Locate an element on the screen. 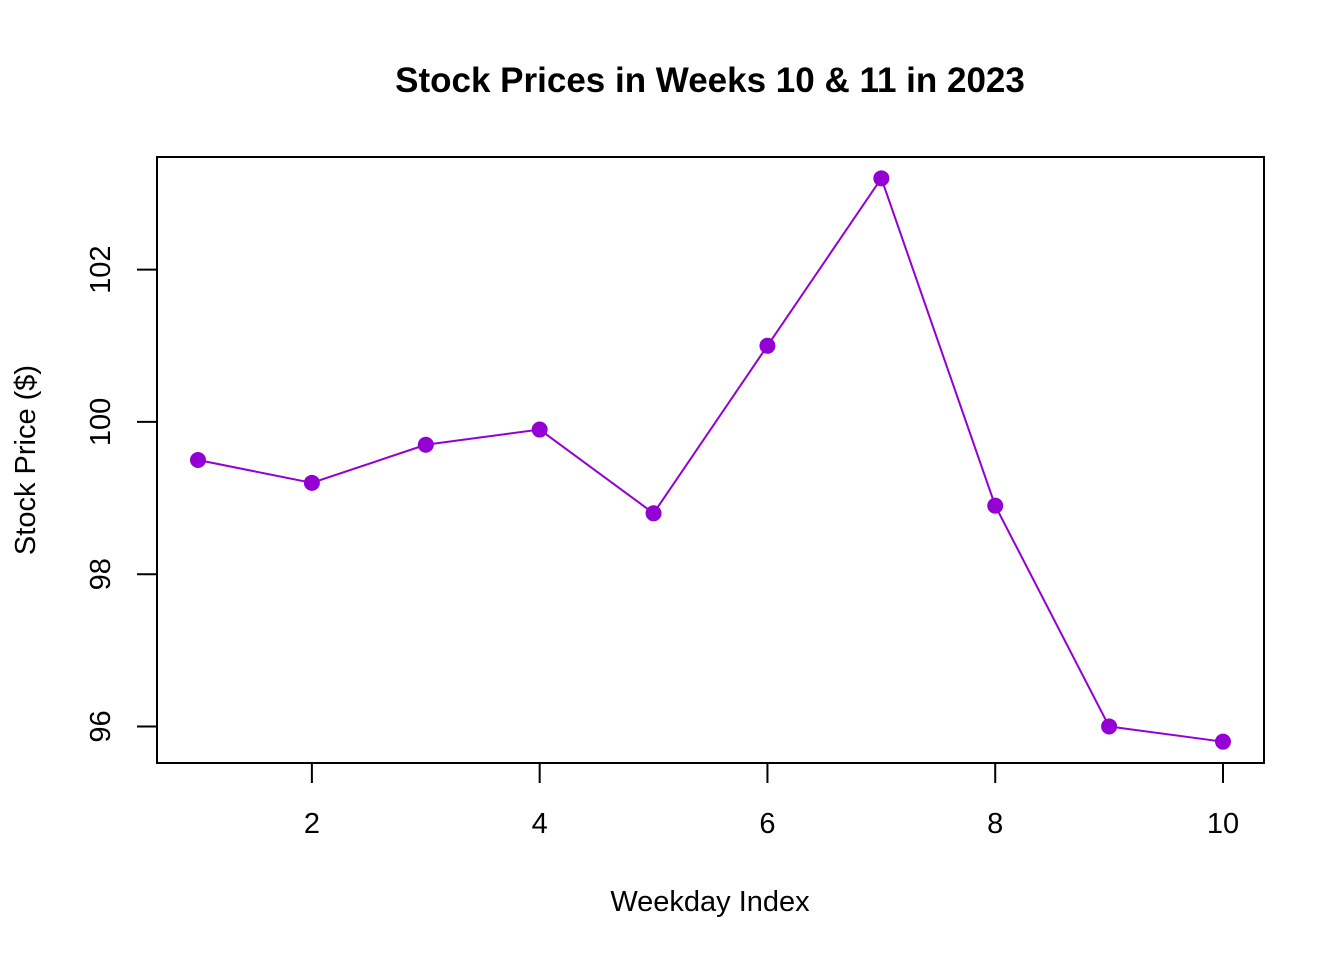  x-tick-label: 6 is located at coordinates (767, 824).